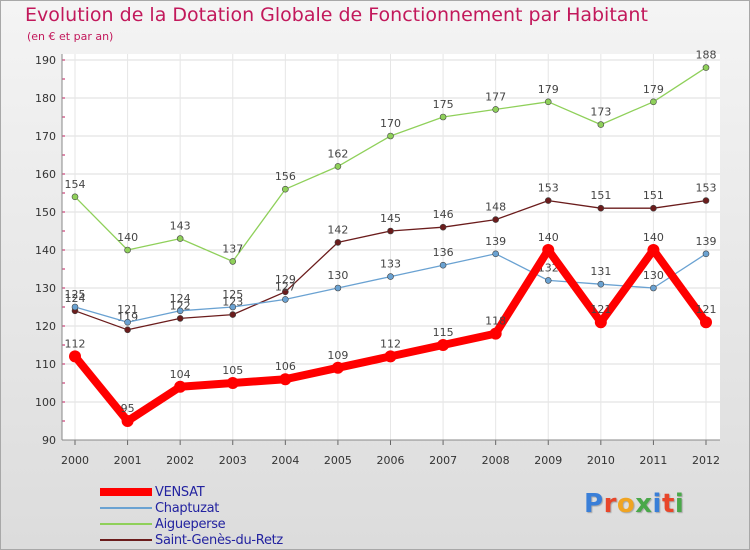 This screenshot has width=750, height=550. What do you see at coordinates (45, 136) in the screenshot?
I see `y-tick-label: 170` at bounding box center [45, 136].